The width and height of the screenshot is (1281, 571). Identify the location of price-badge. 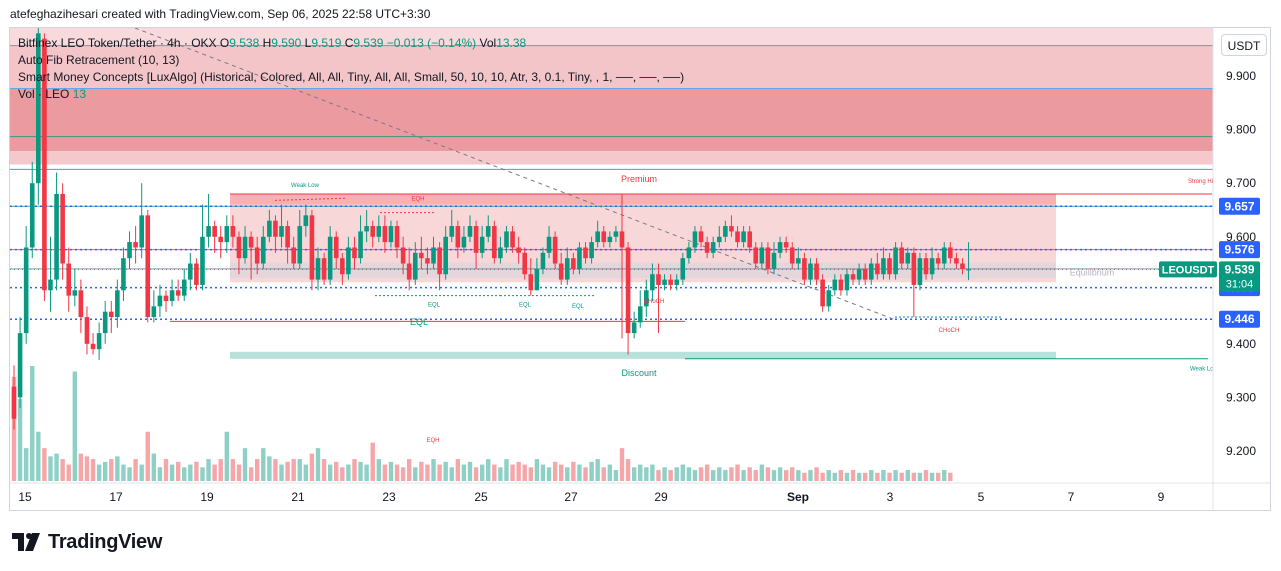
(1239, 250).